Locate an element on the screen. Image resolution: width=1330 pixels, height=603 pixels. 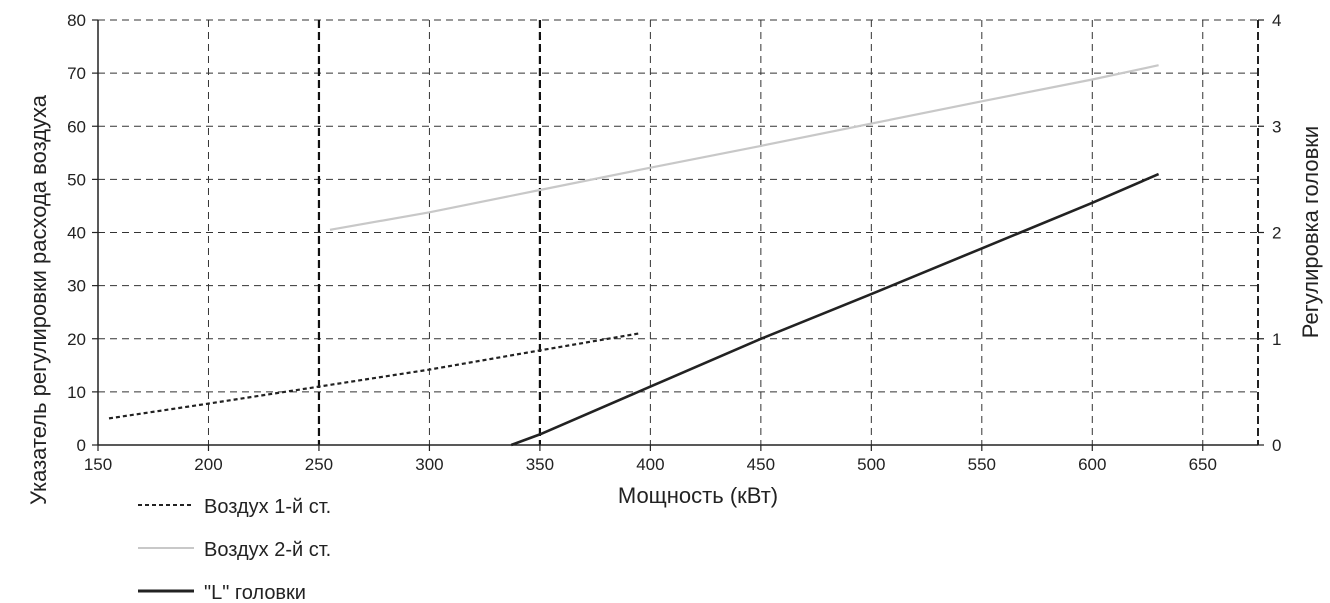
x-tick-label: 300 is located at coordinates (429, 464).